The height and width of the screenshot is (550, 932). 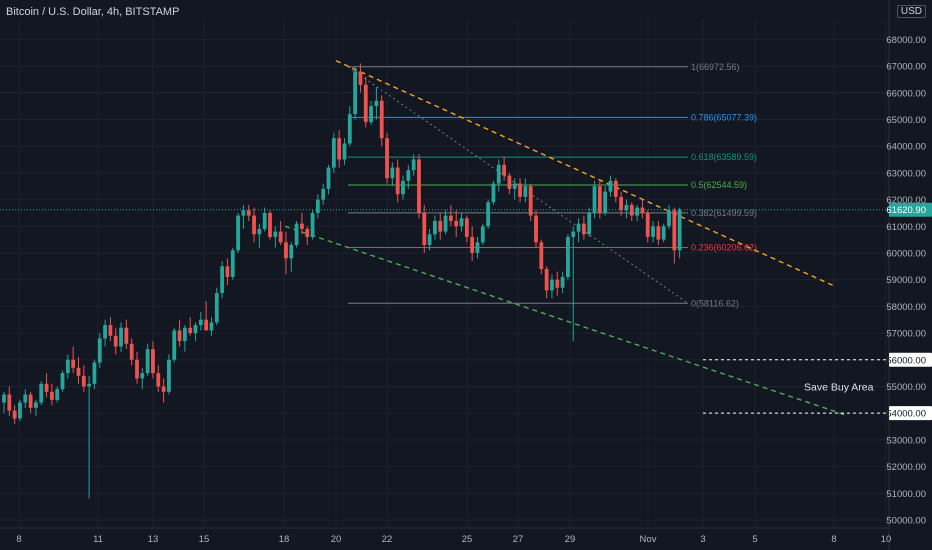 What do you see at coordinates (204, 539) in the screenshot?
I see `time-tick-label: 15` at bounding box center [204, 539].